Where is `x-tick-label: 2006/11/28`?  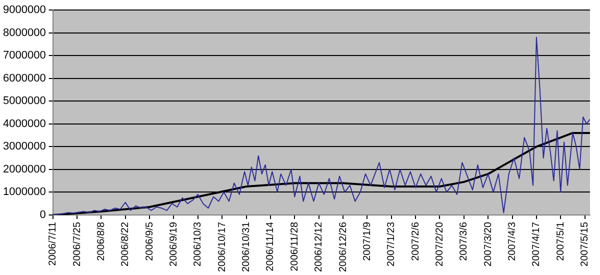 x-tick-label: 2006/11/28 is located at coordinates (294, 247).